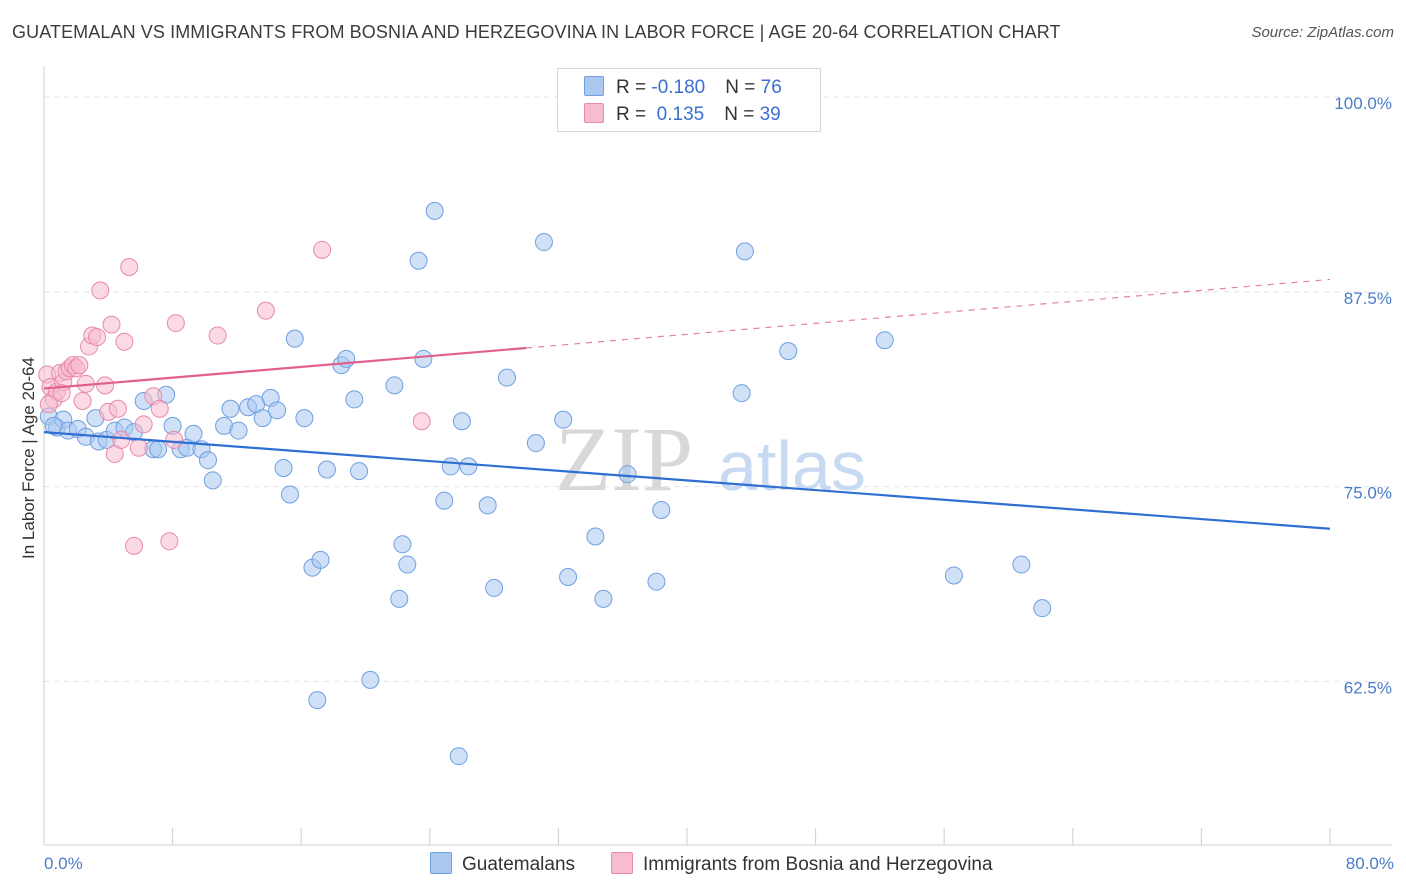  Describe the element at coordinates (770, 114) in the screenshot. I see `legend-n-value: 39` at that location.